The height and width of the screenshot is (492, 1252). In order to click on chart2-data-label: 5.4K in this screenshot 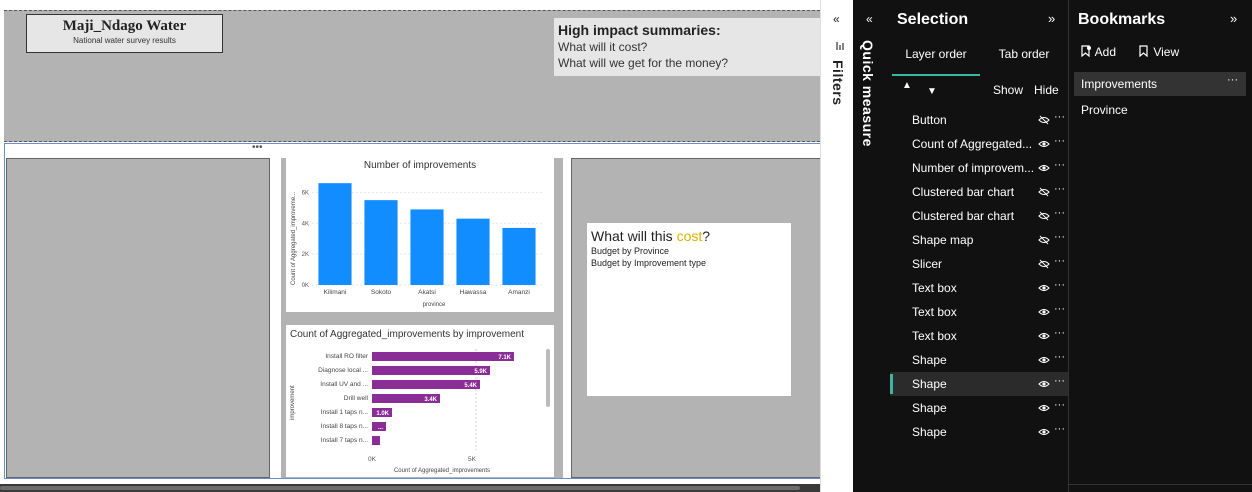, I will do `click(470, 386)`.